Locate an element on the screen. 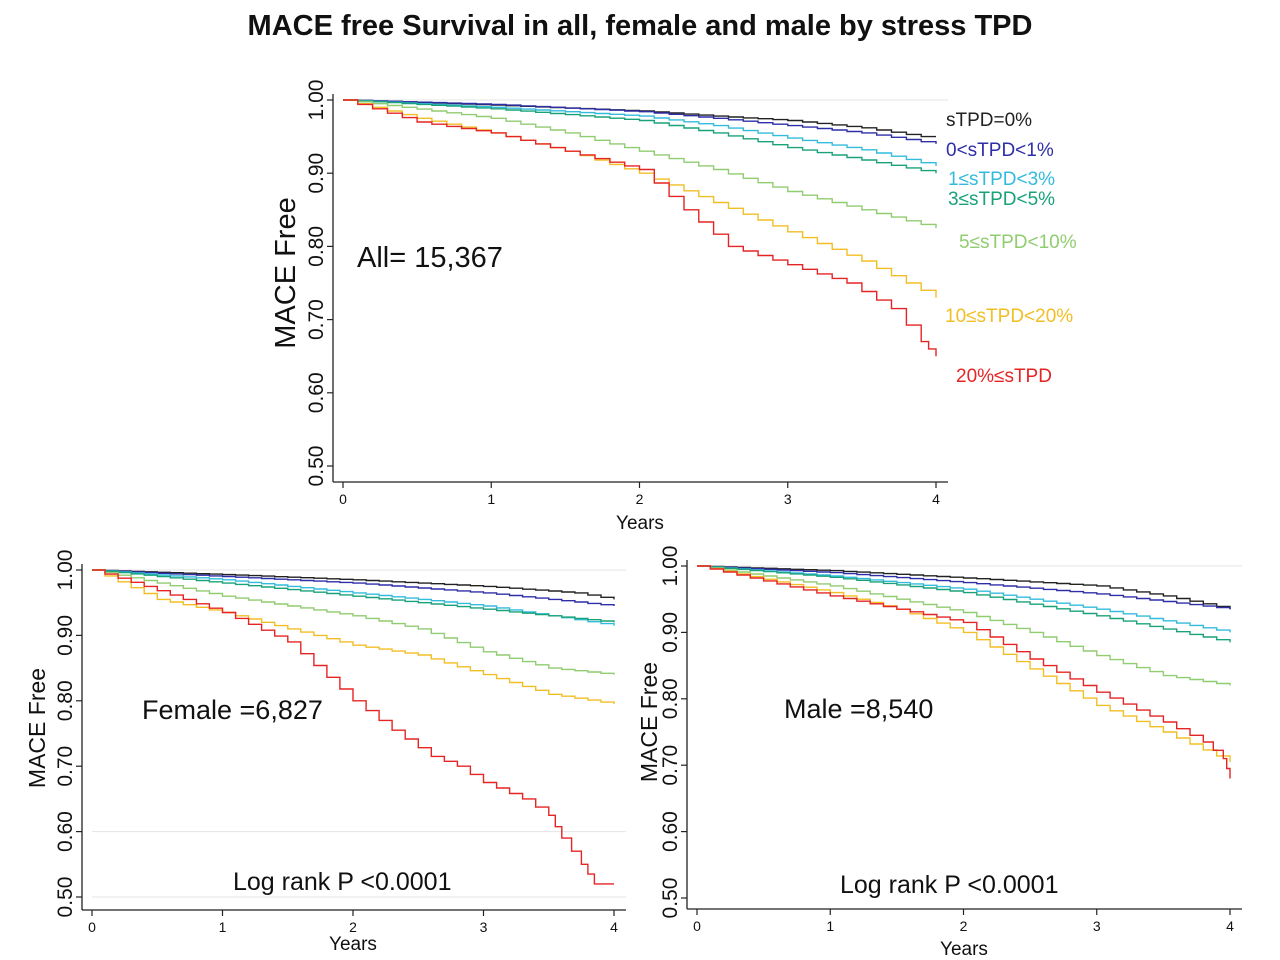  legend-entry: sTPD=0% is located at coordinates (989, 120).